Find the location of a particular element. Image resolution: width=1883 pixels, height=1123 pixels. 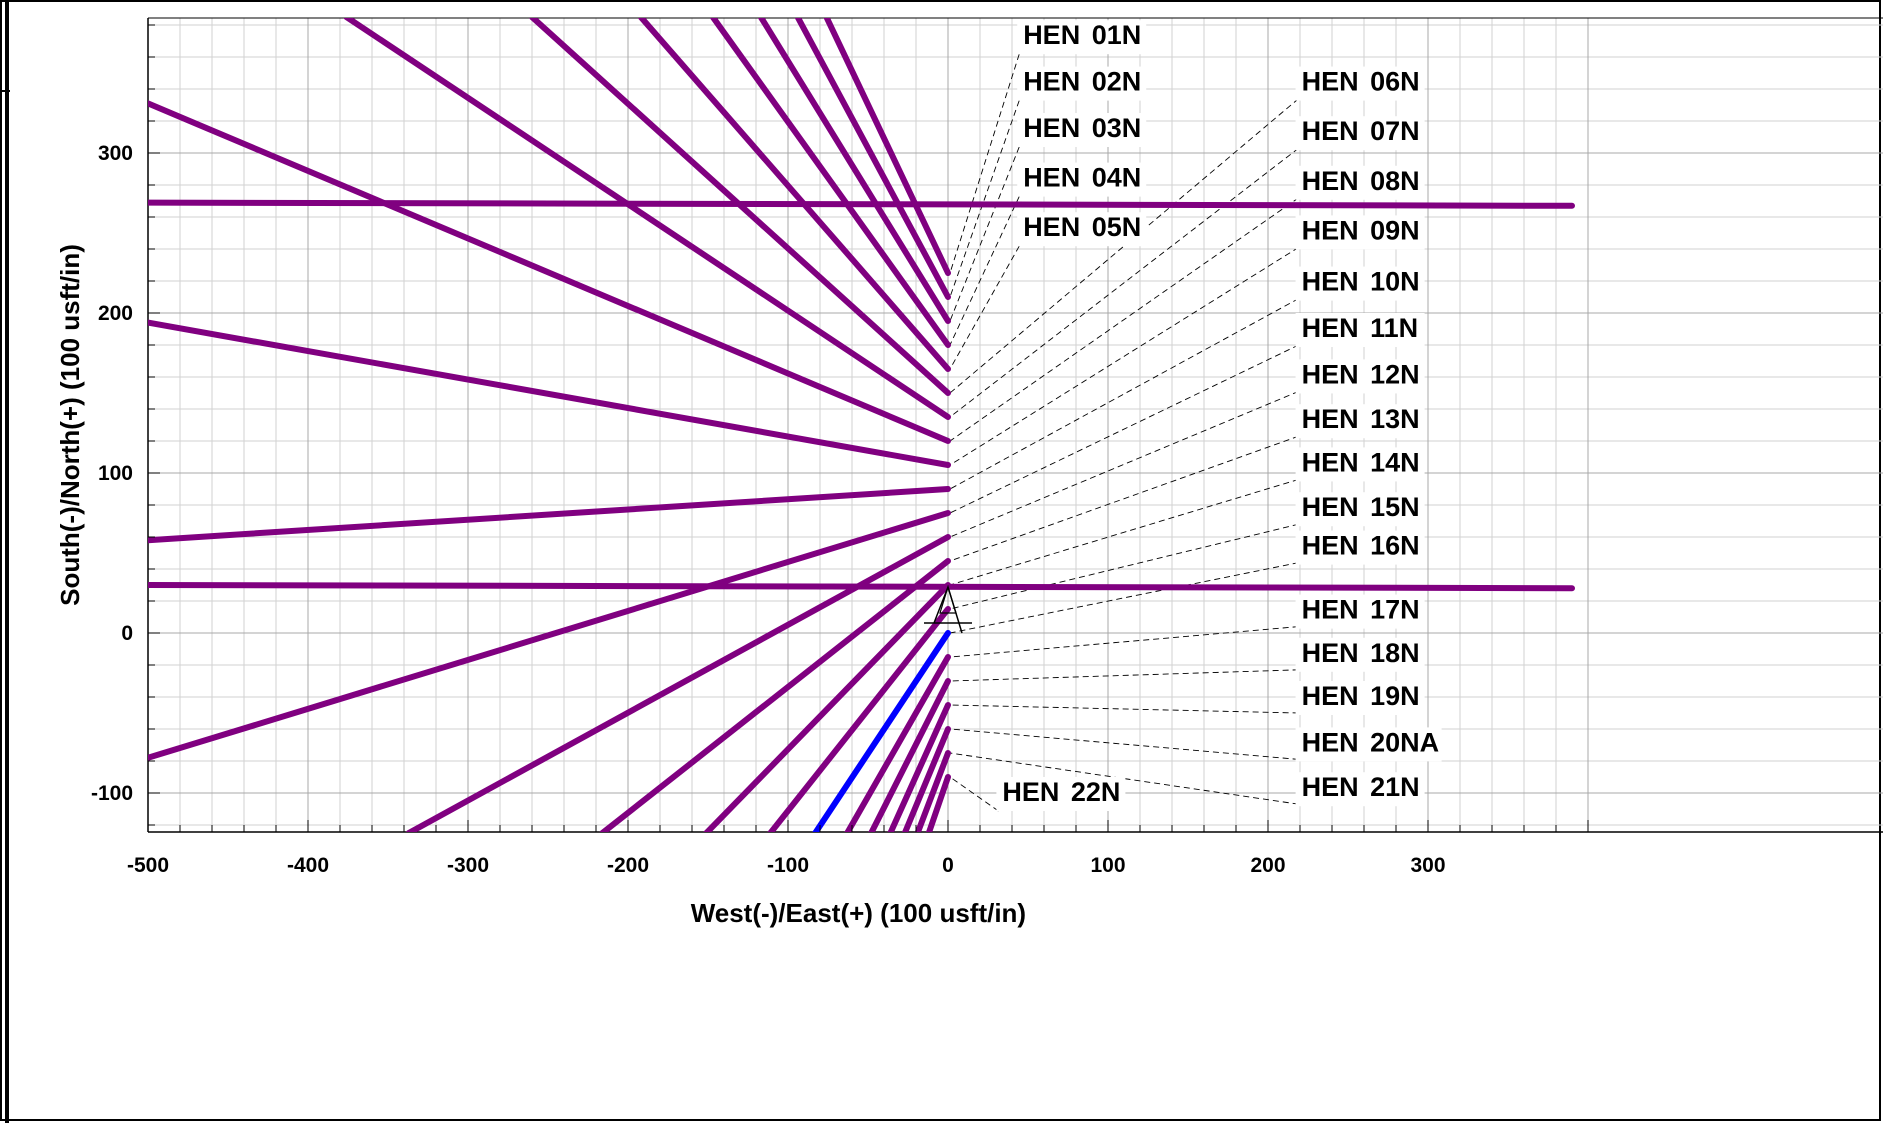

x-tick-label: -200 is located at coordinates (628, 865).